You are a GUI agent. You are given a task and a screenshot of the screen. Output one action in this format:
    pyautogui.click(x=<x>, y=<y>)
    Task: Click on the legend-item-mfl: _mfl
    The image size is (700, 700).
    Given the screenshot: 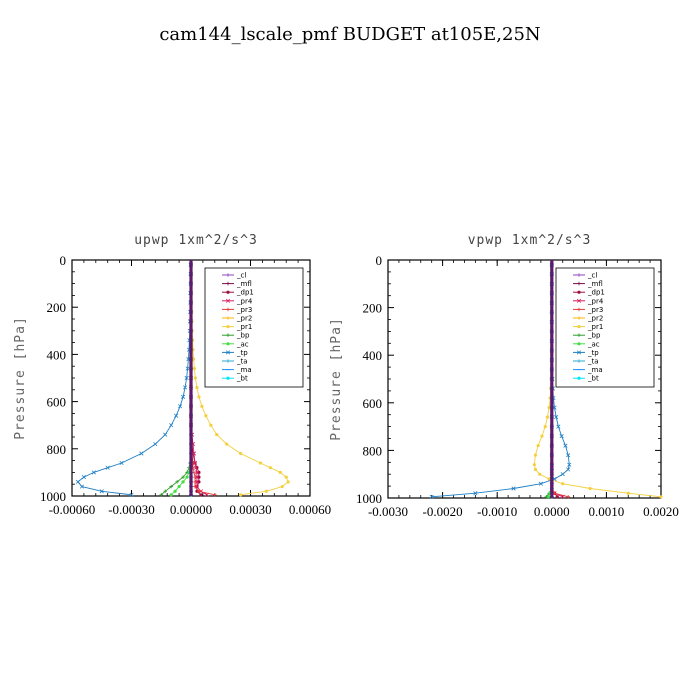 What is the action you would take?
    pyautogui.click(x=237, y=284)
    